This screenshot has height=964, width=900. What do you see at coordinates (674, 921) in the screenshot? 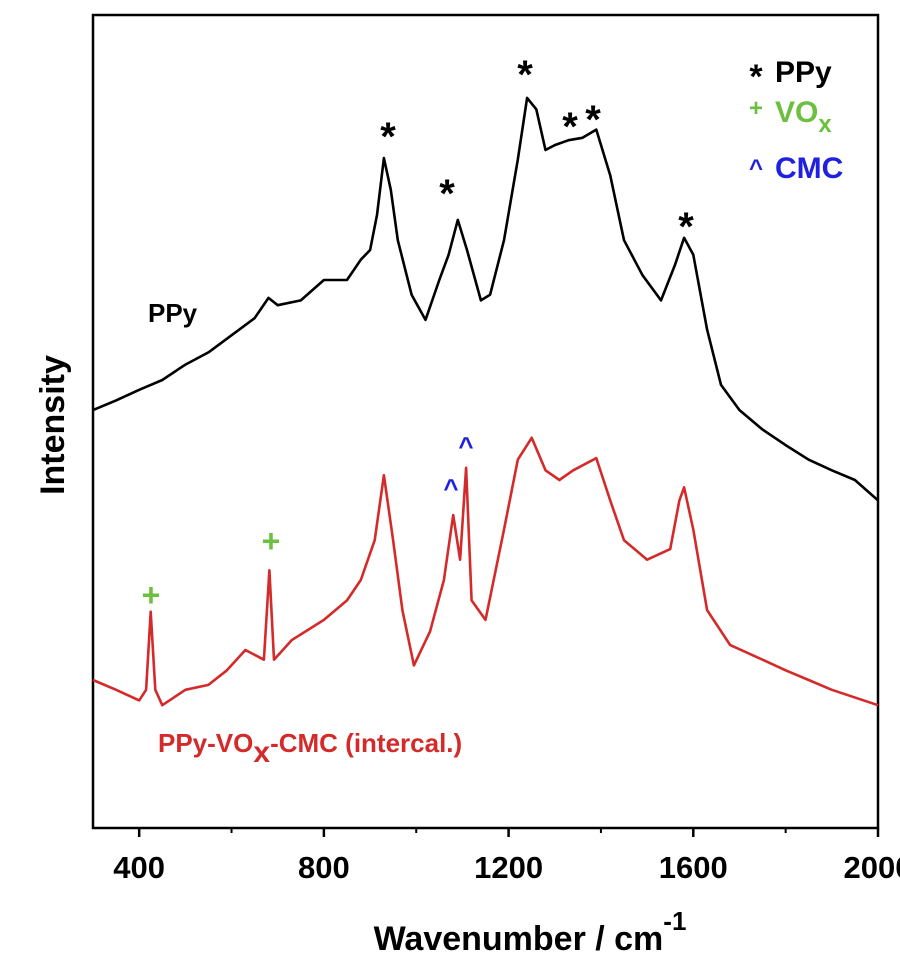
I see `x-axis-label-superscript: -1` at bounding box center [674, 921].